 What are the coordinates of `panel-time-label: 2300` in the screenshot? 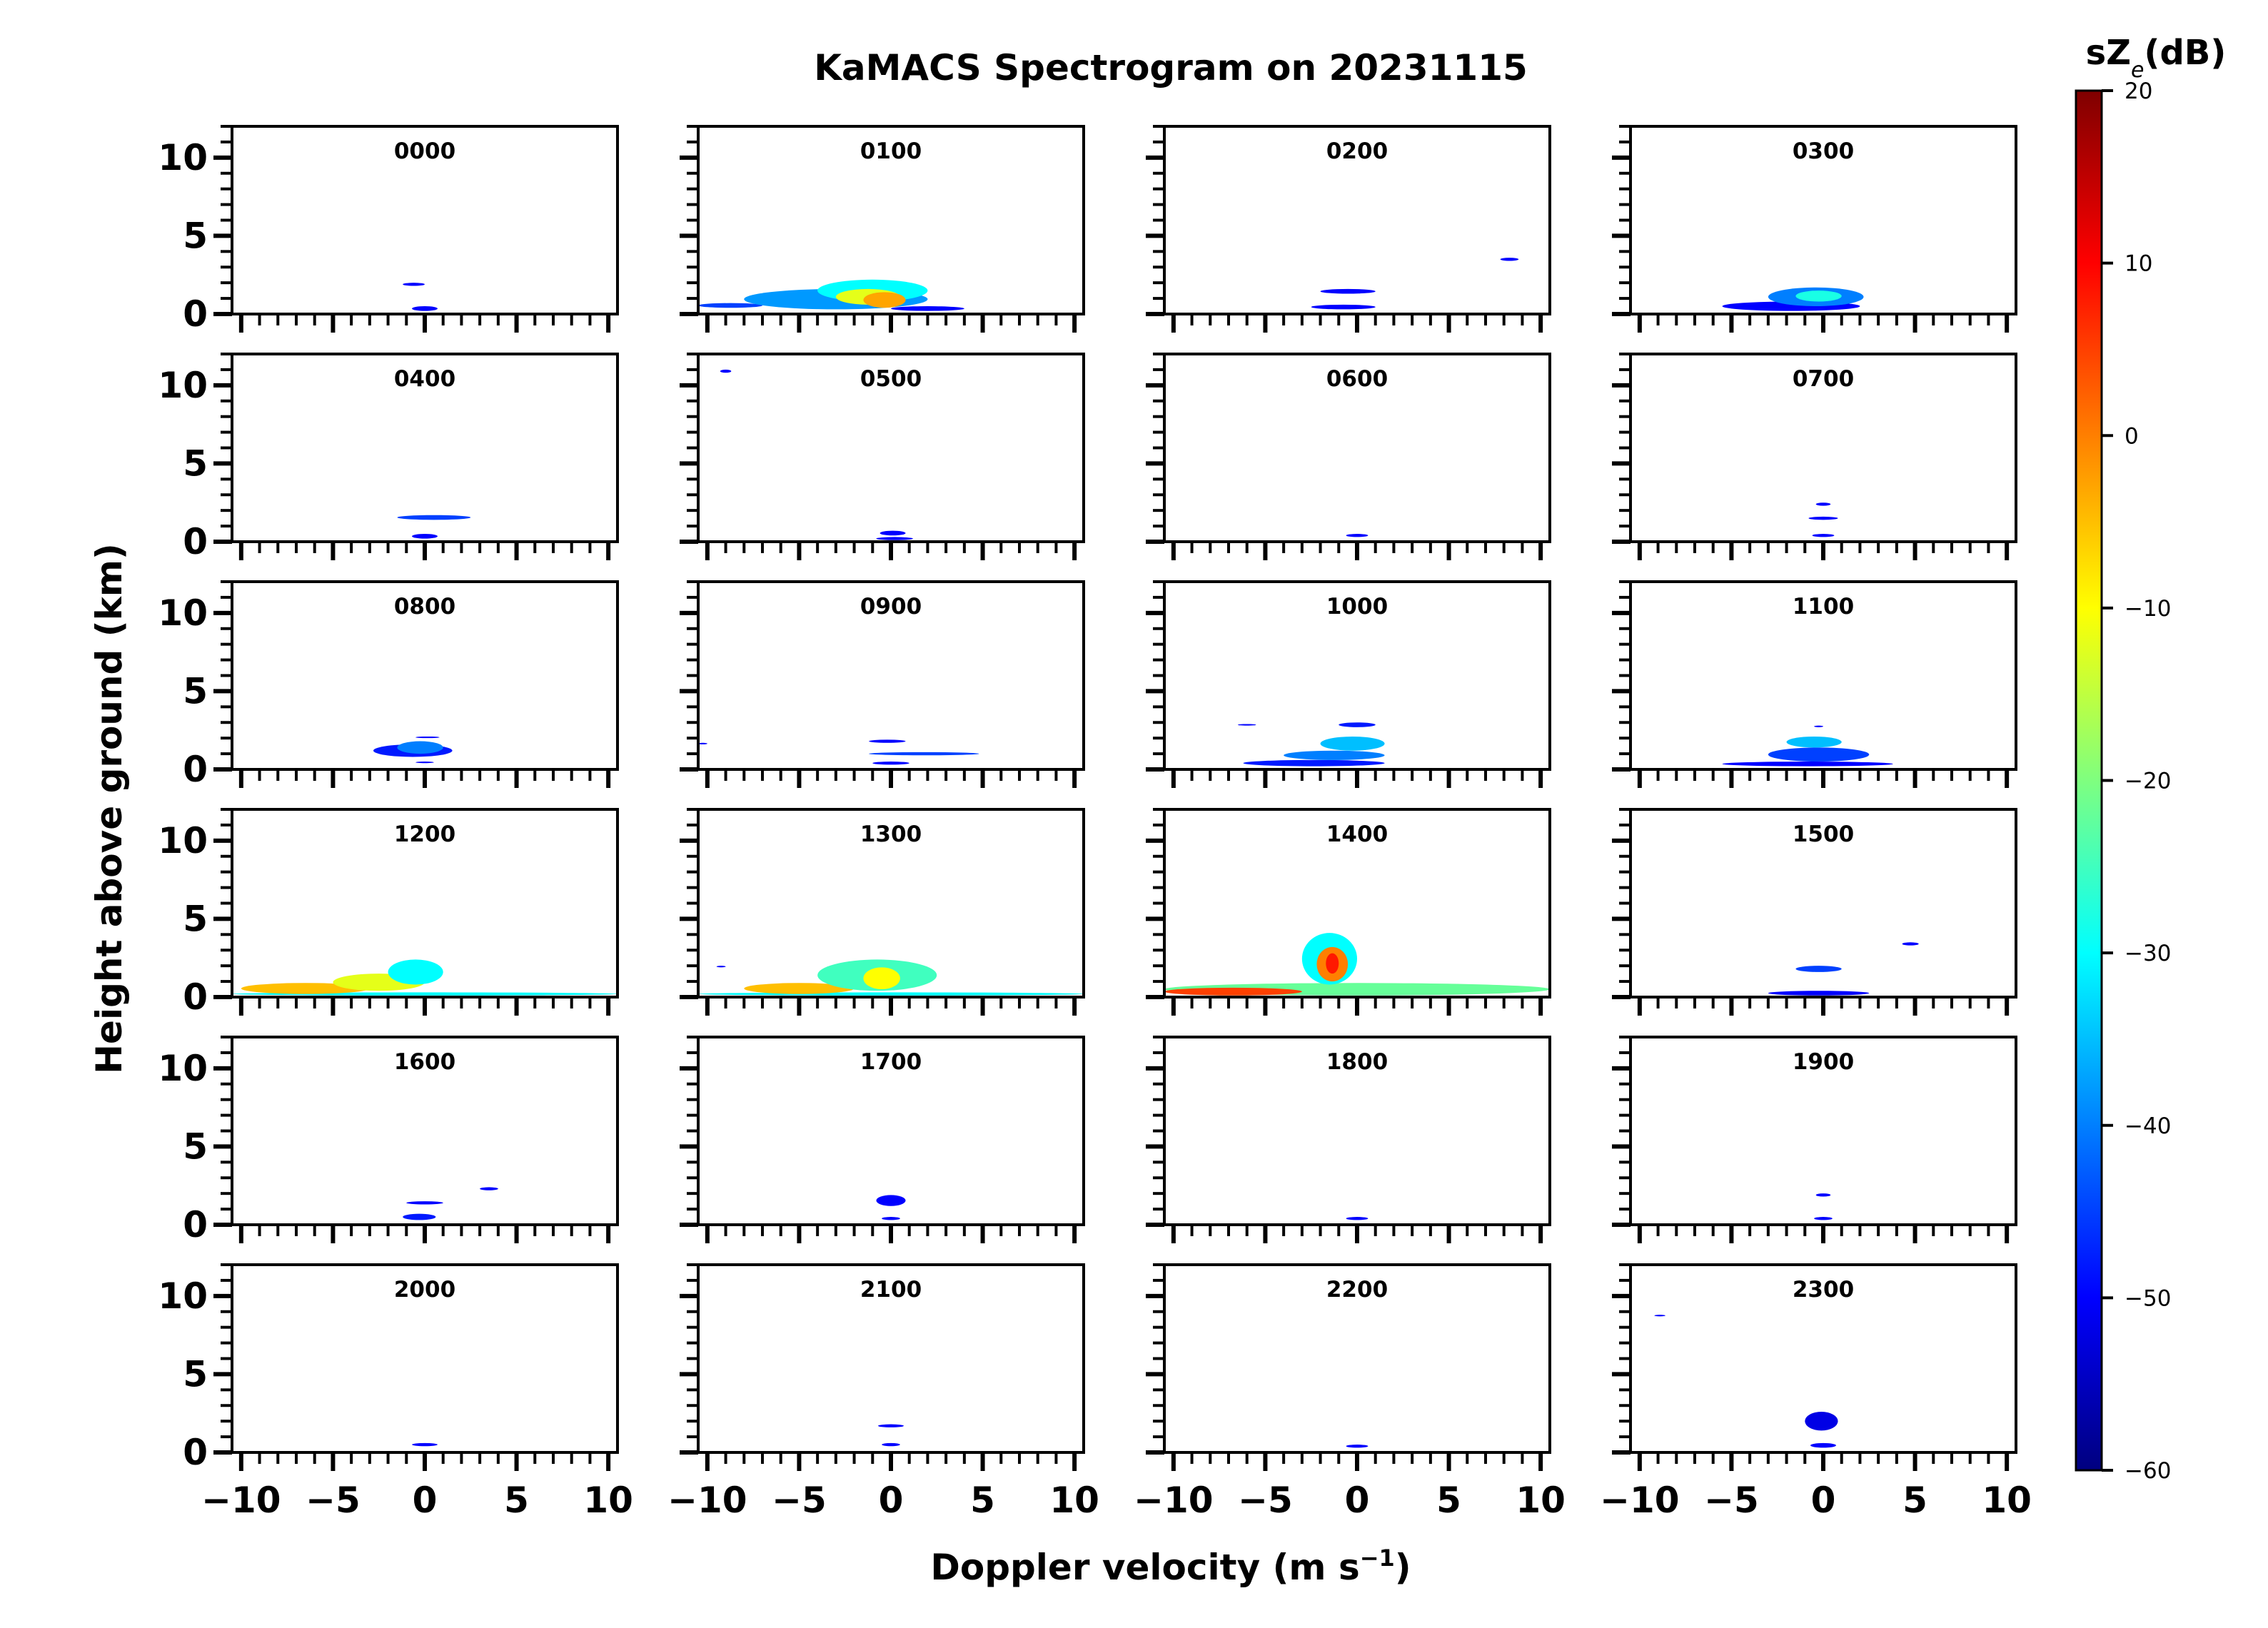 It's located at (1823, 1290).